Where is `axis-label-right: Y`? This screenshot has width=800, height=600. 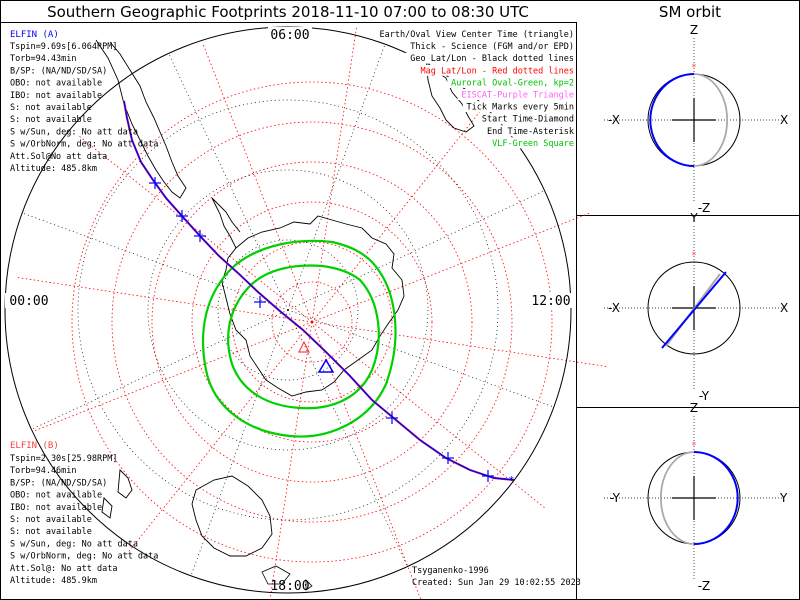 axis-label-right: Y is located at coordinates (783, 498).